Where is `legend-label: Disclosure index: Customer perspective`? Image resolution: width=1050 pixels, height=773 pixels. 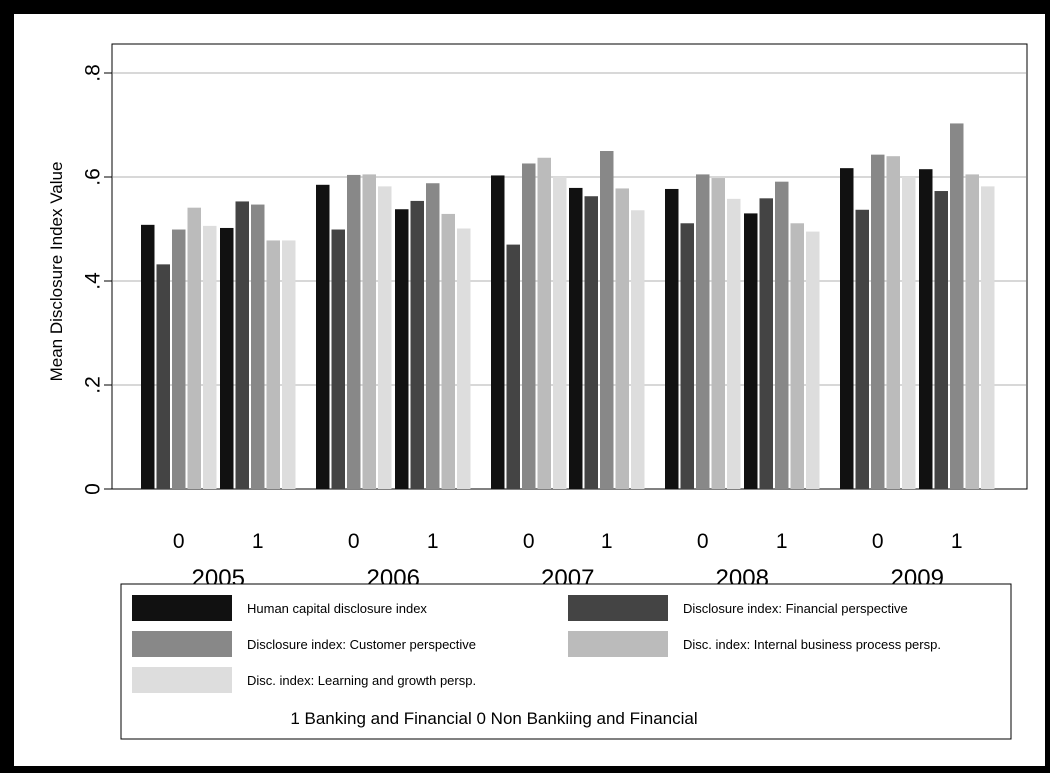 legend-label: Disclosure index: Customer perspective is located at coordinates (361, 644).